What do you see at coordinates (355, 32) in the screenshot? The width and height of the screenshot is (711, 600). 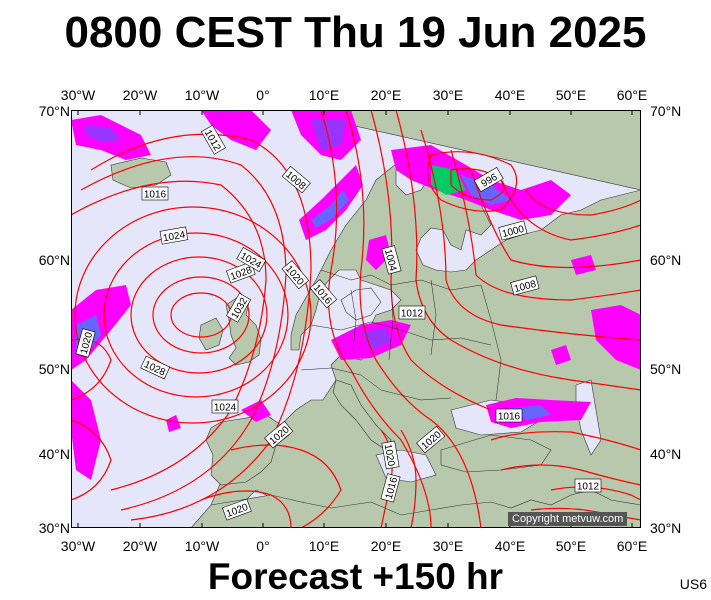 I see `map-title: 0800 CEST Thu 19 Jun 2025` at bounding box center [355, 32].